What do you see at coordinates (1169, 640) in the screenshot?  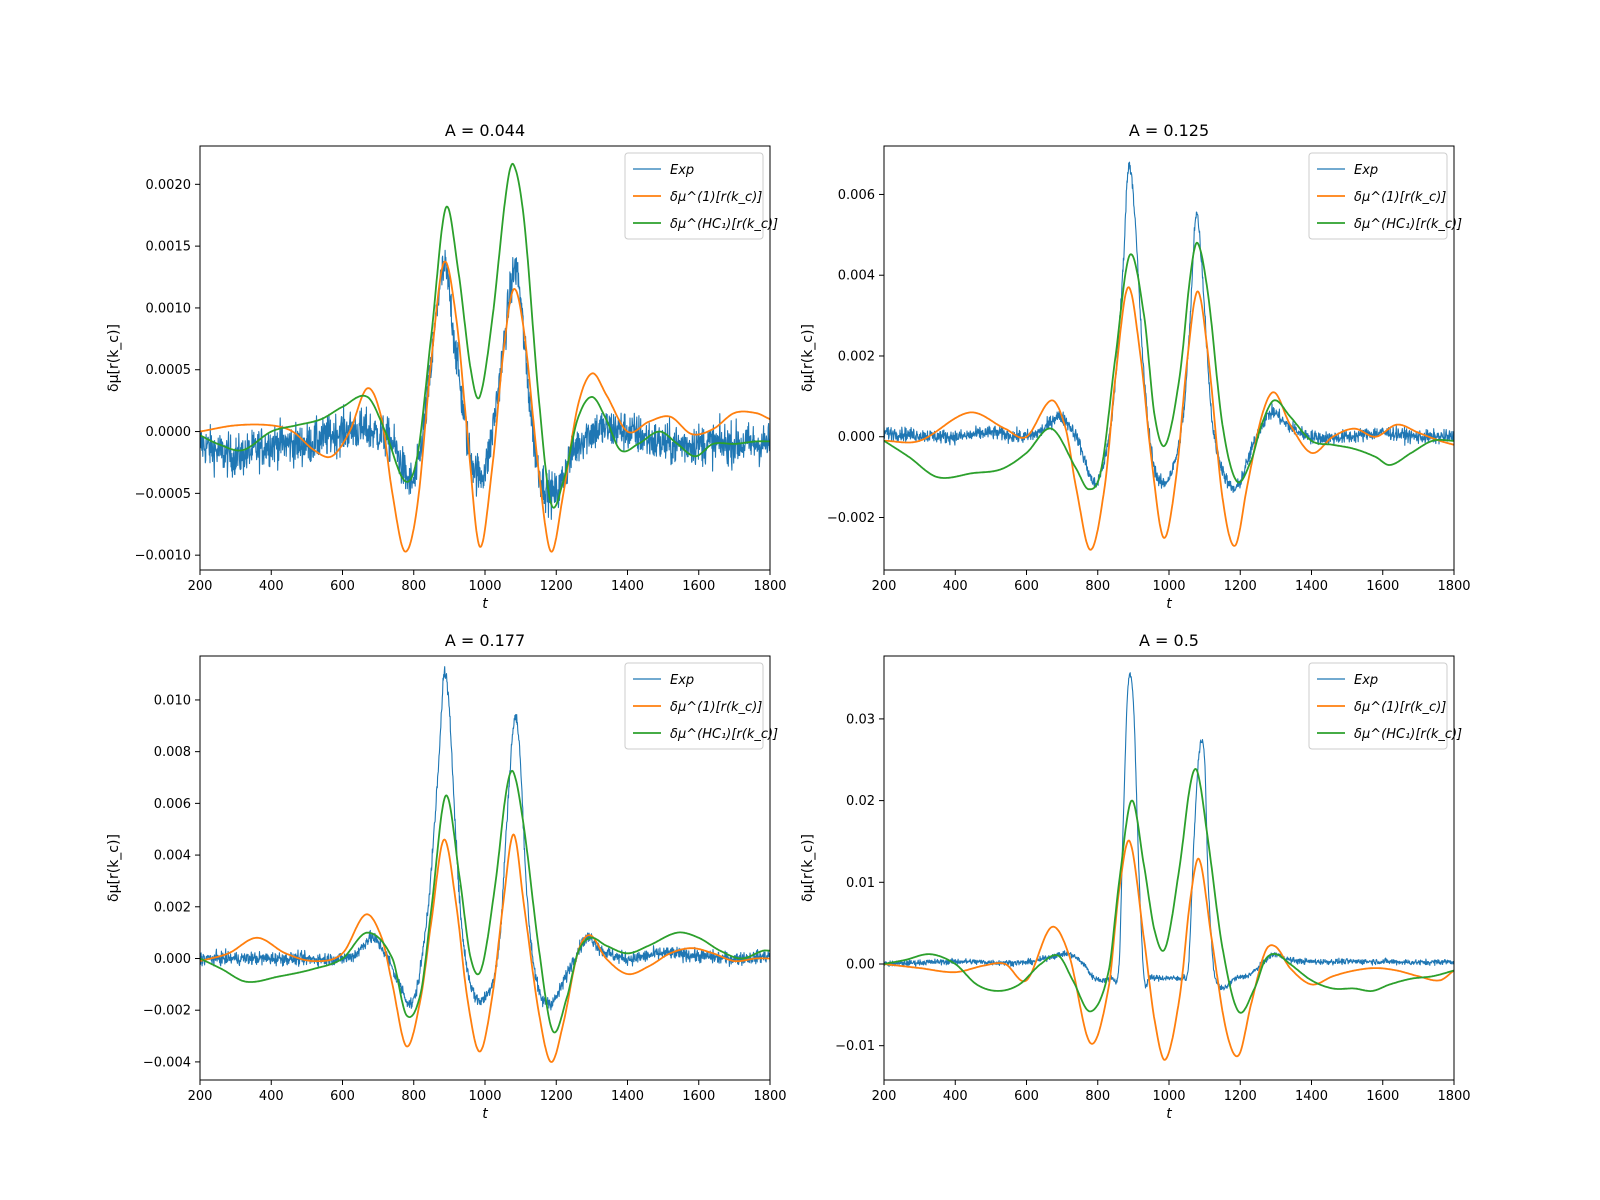 I see `subplot-title: A = 0.5` at bounding box center [1169, 640].